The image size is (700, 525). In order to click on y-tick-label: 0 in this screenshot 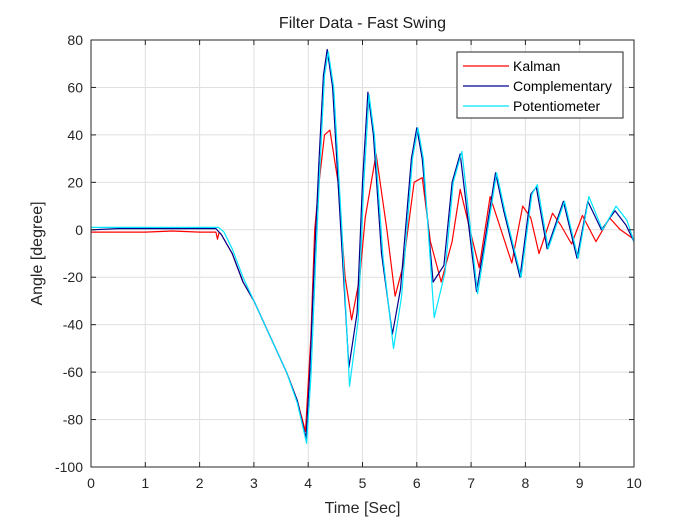, I will do `click(79, 230)`.